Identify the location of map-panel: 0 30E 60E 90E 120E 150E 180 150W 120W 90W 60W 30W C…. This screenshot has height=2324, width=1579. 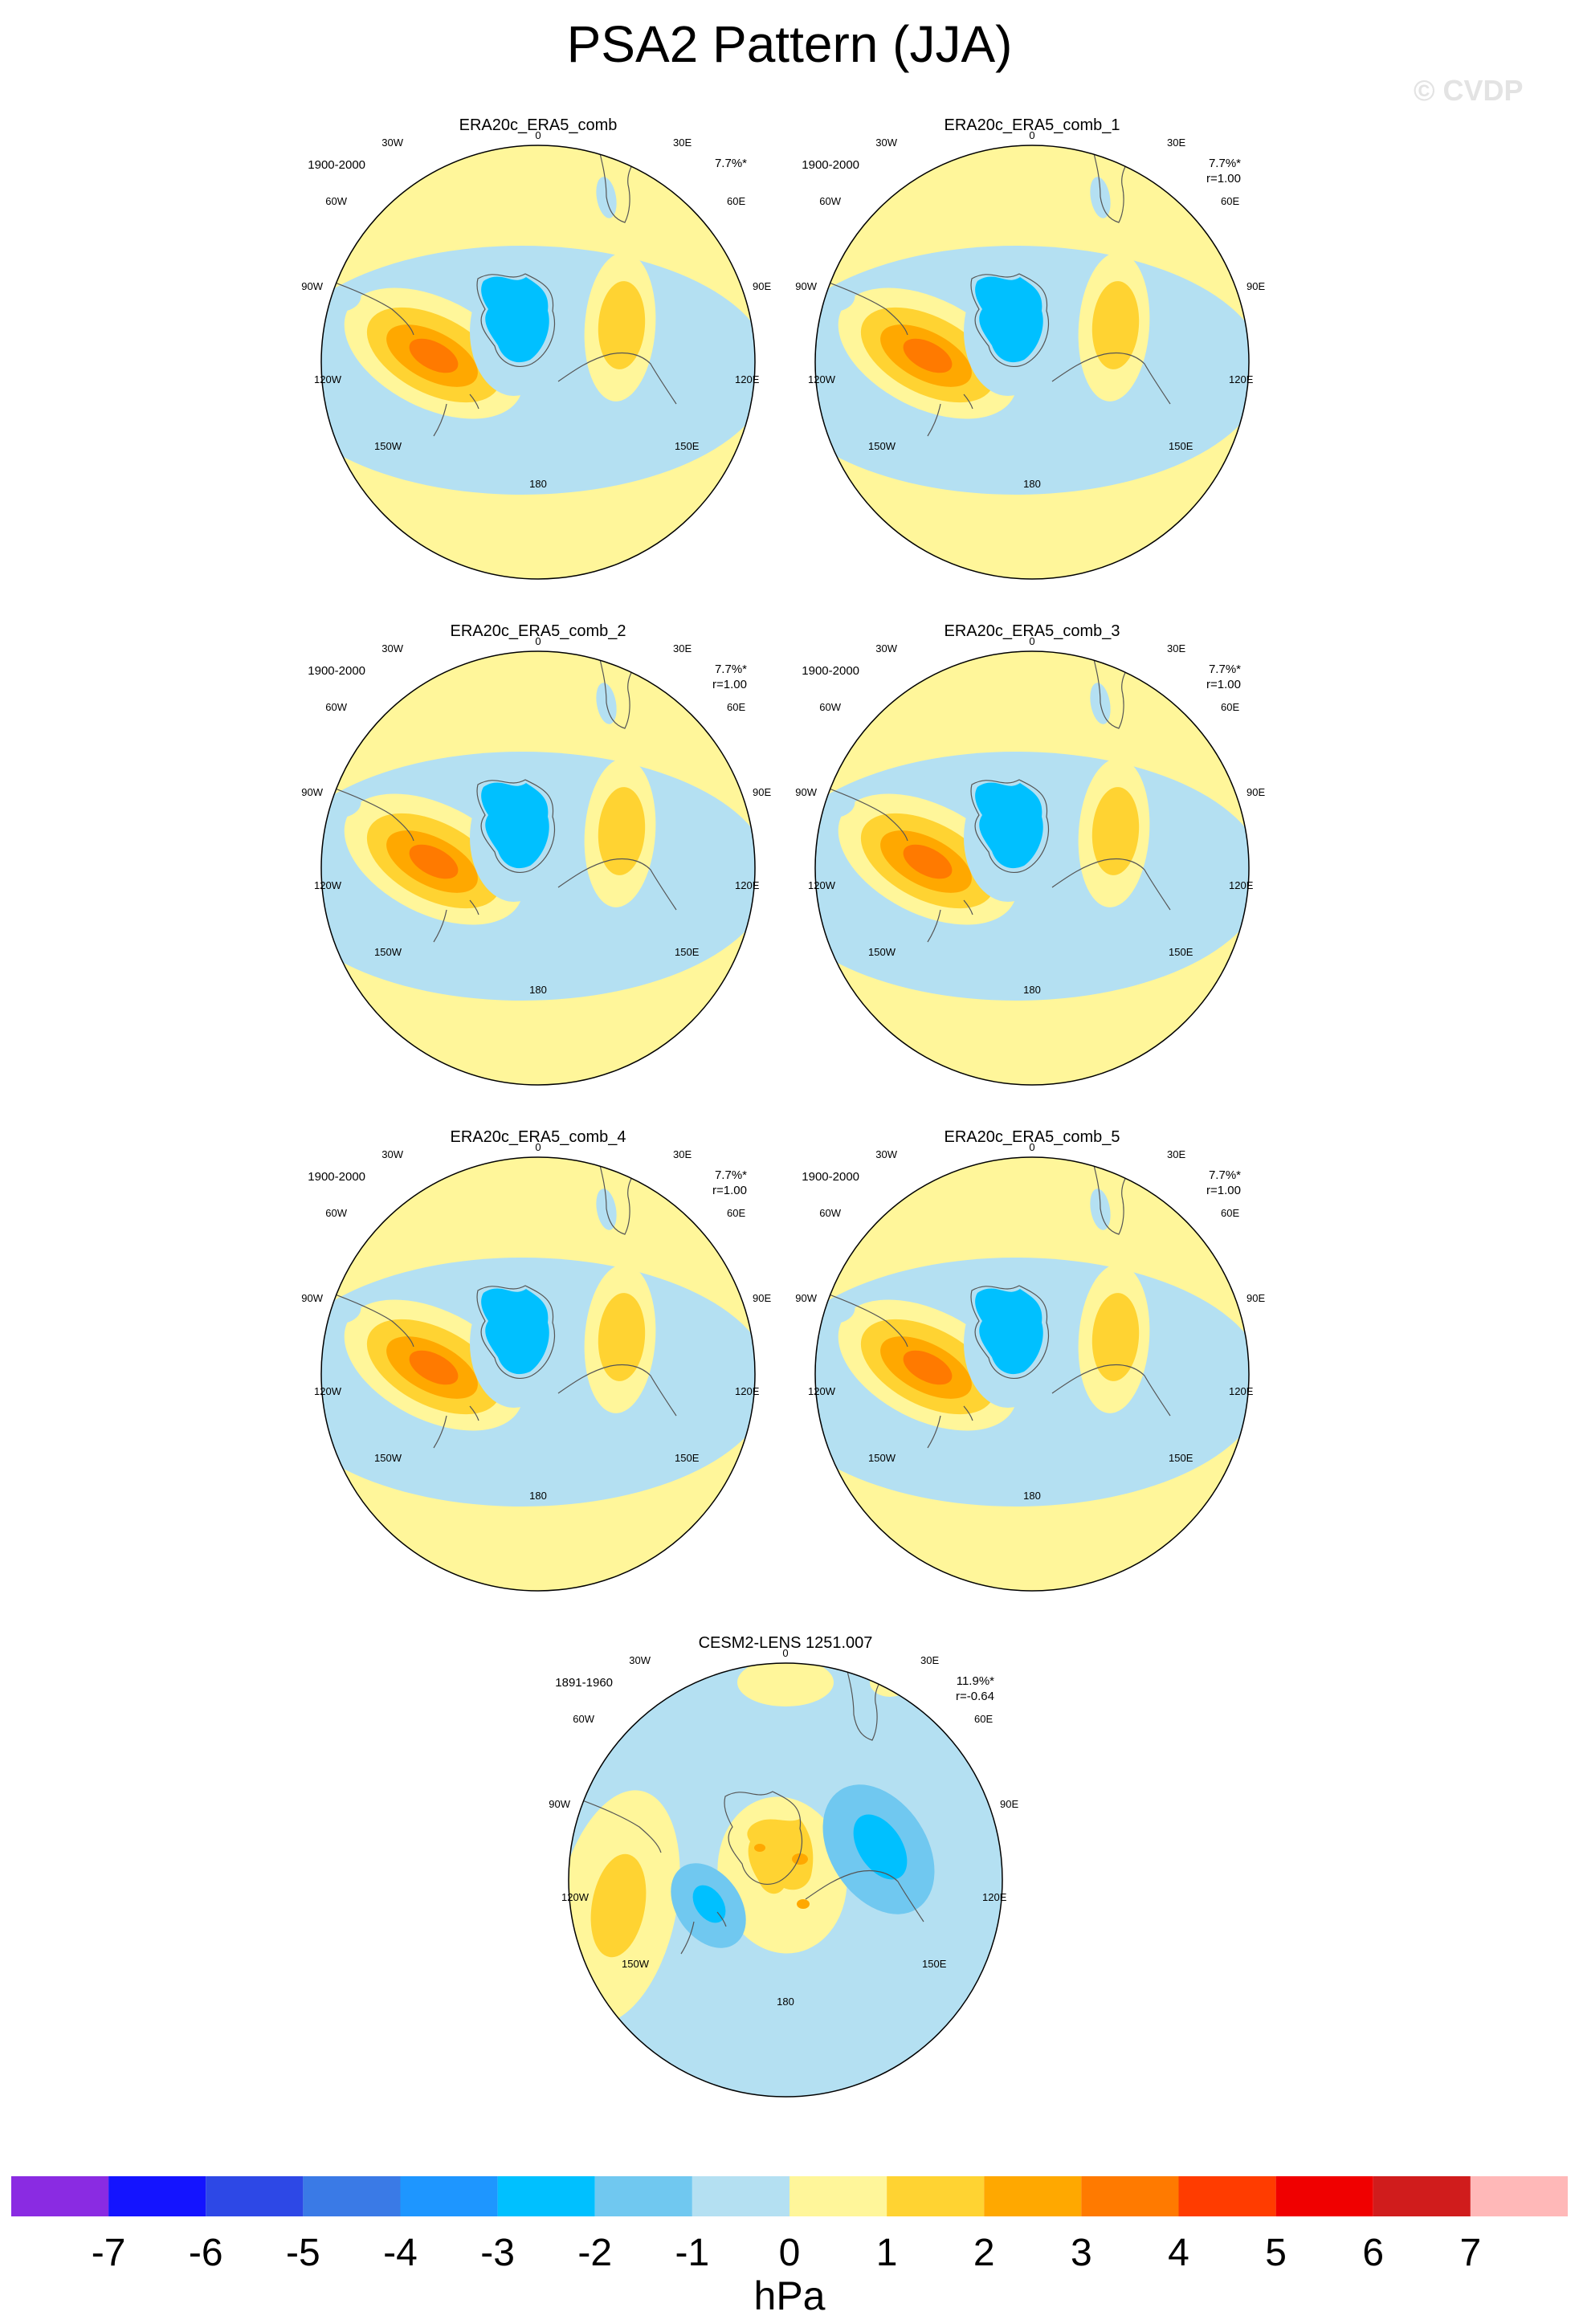
(810, 1883).